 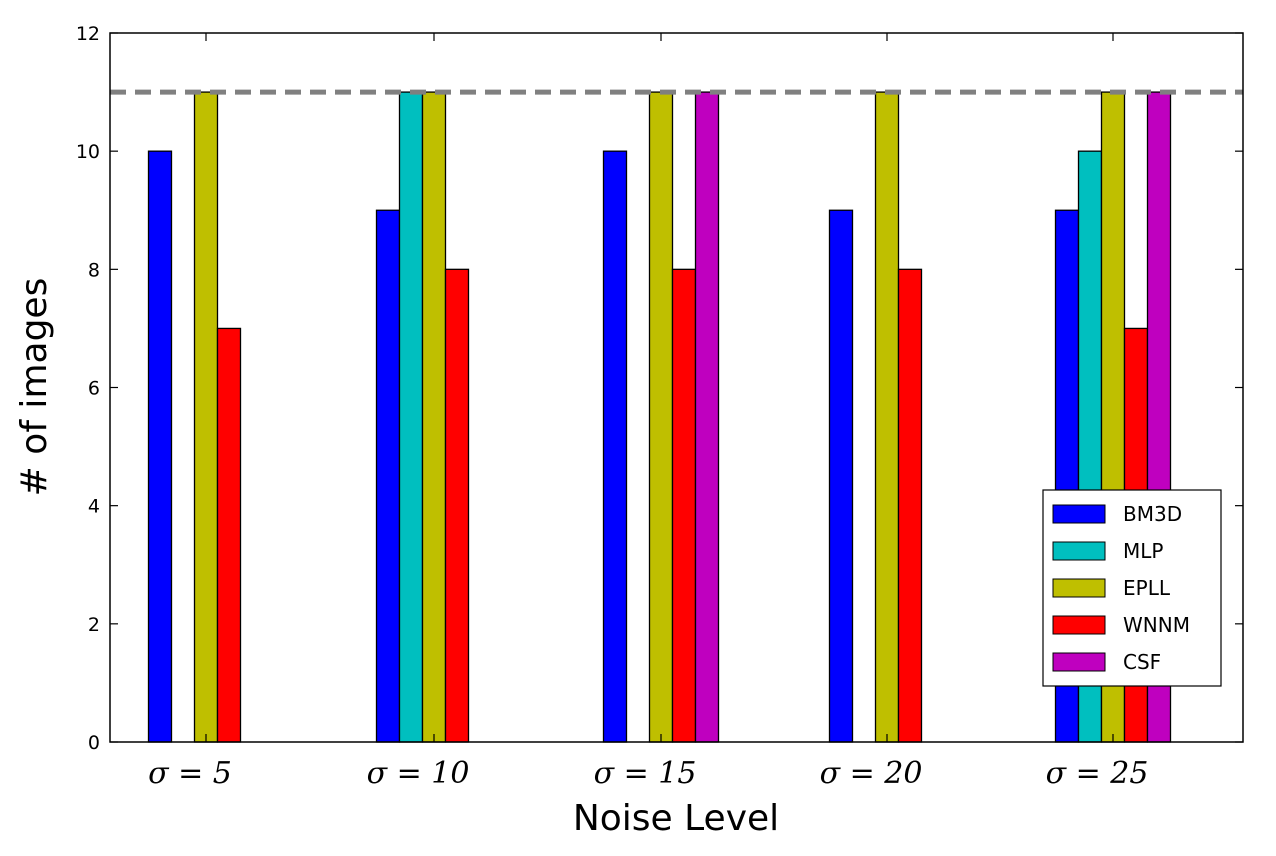 I want to click on legend-label-csf: CSF, so click(x=1142, y=662).